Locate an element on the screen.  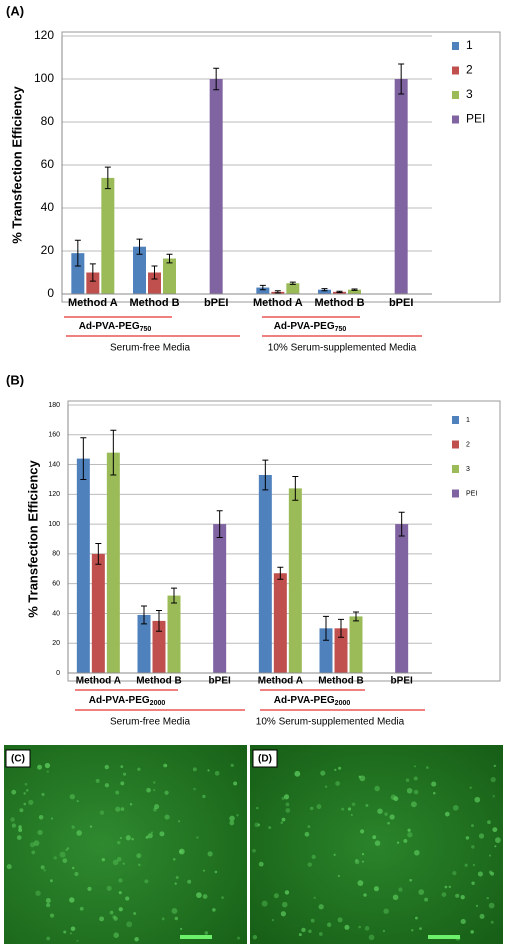
y-tick-label: 160 is located at coordinates (54, 435).